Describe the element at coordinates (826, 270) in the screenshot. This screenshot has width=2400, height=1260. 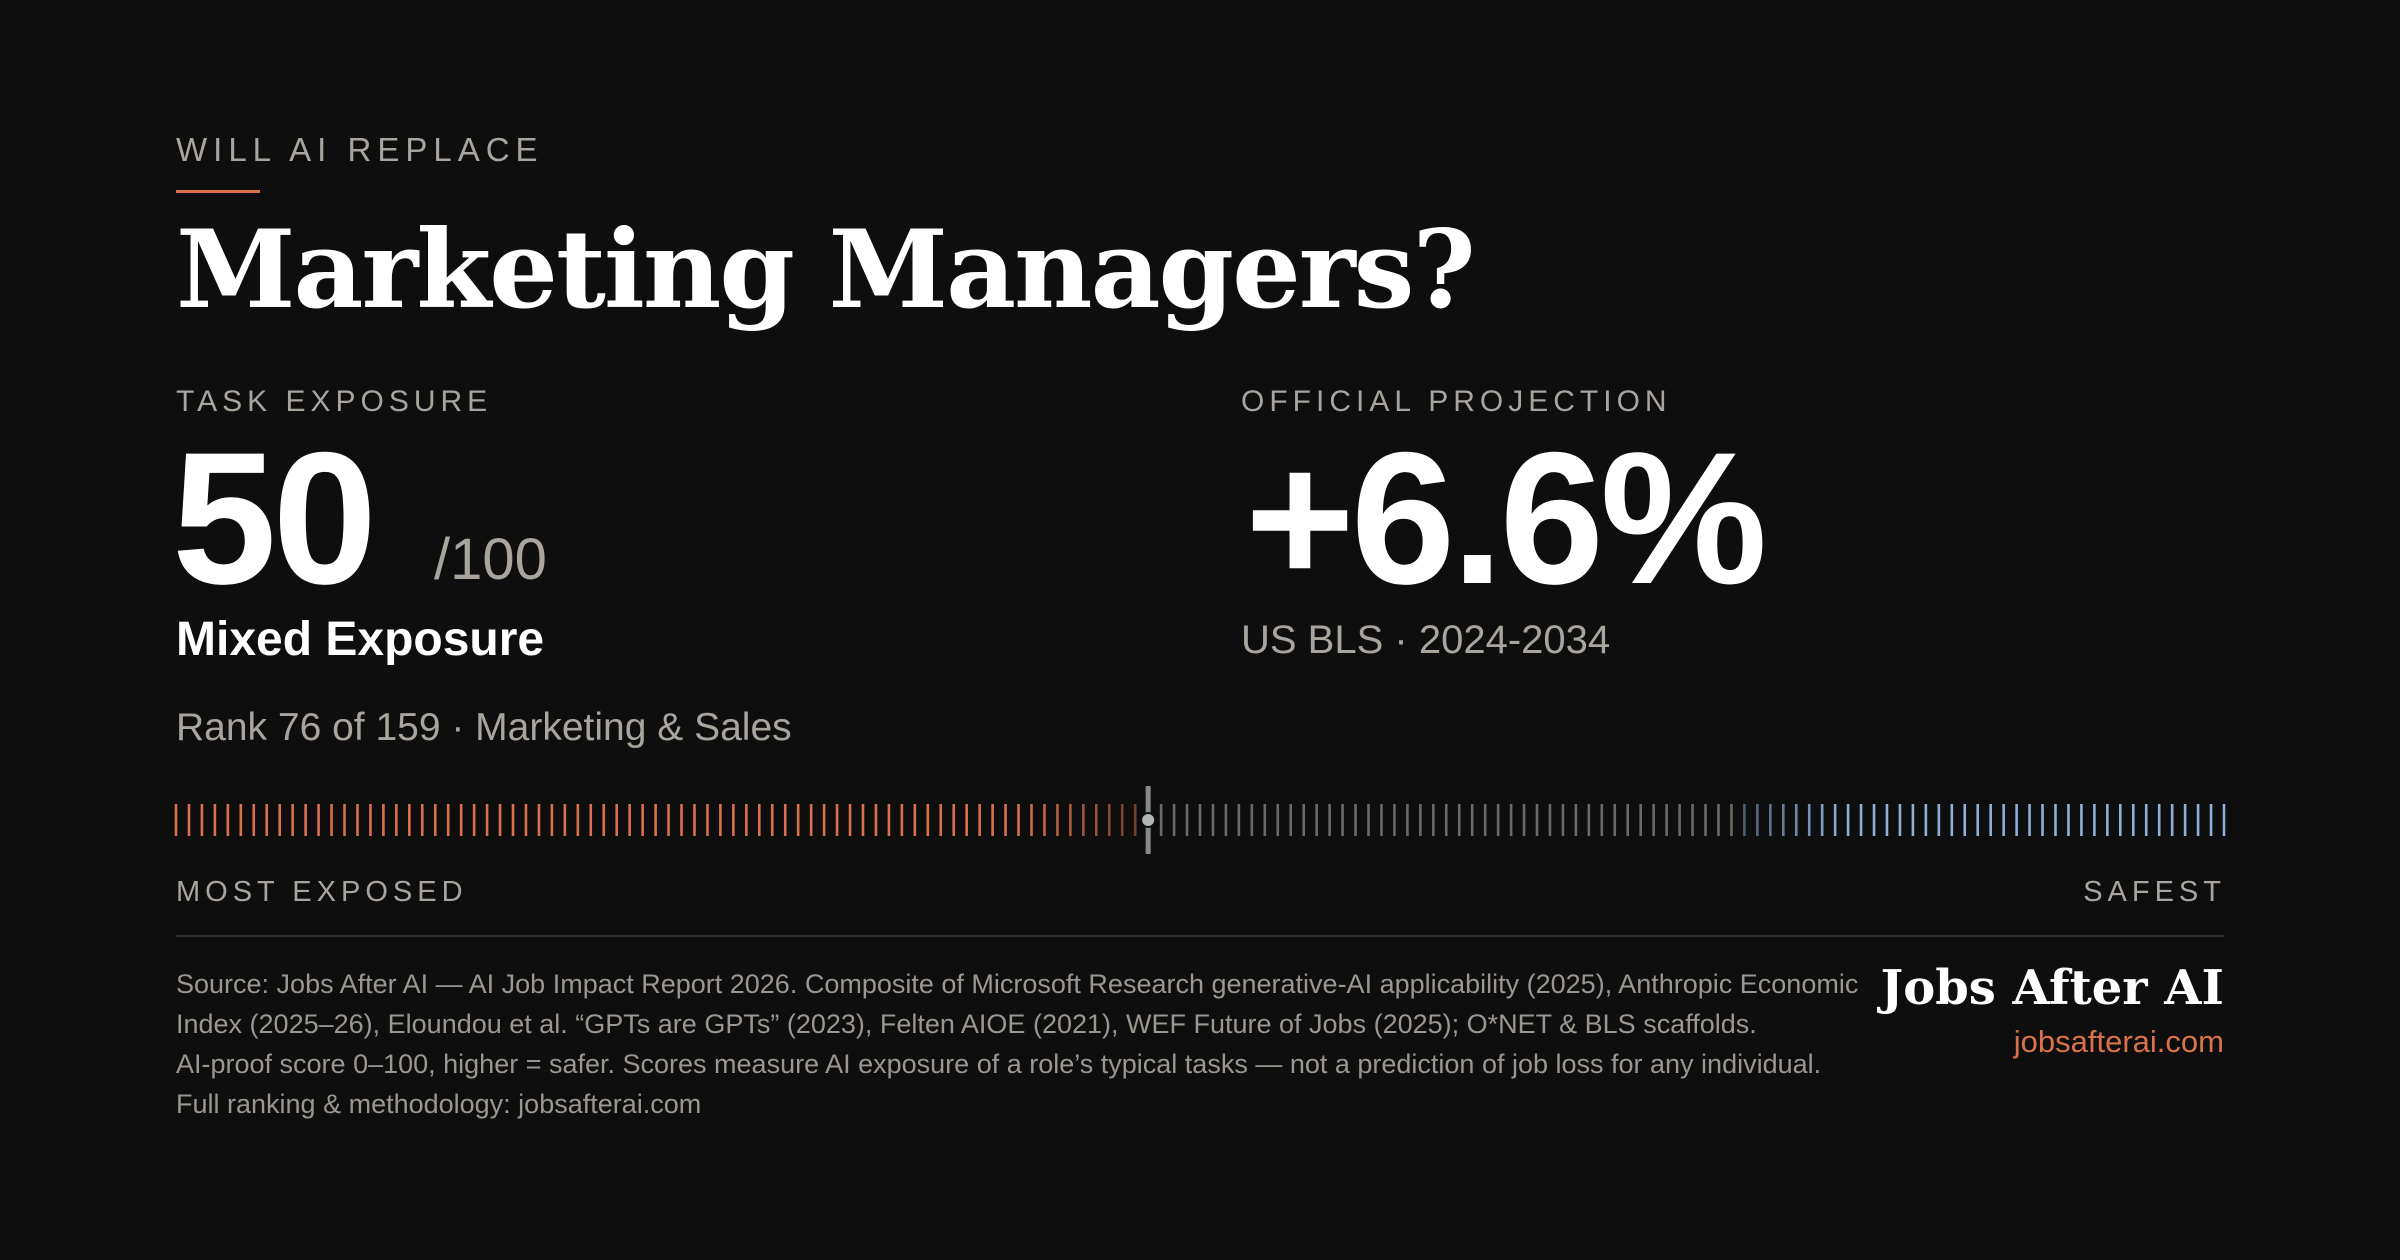
I see `page-title: Marketing Managers?` at that location.